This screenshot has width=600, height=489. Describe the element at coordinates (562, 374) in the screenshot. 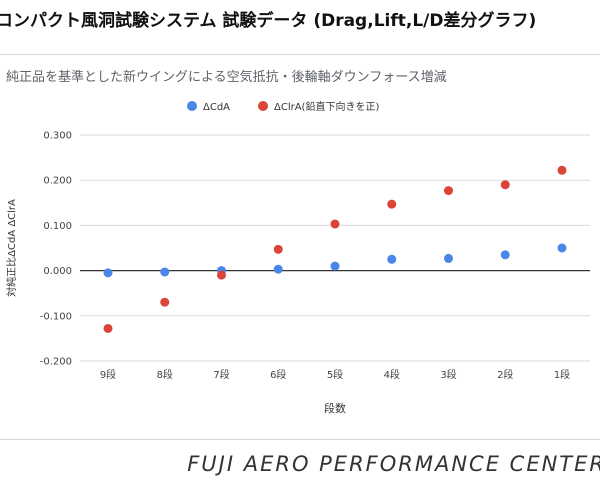

I see `x-tick-label: 1段` at that location.